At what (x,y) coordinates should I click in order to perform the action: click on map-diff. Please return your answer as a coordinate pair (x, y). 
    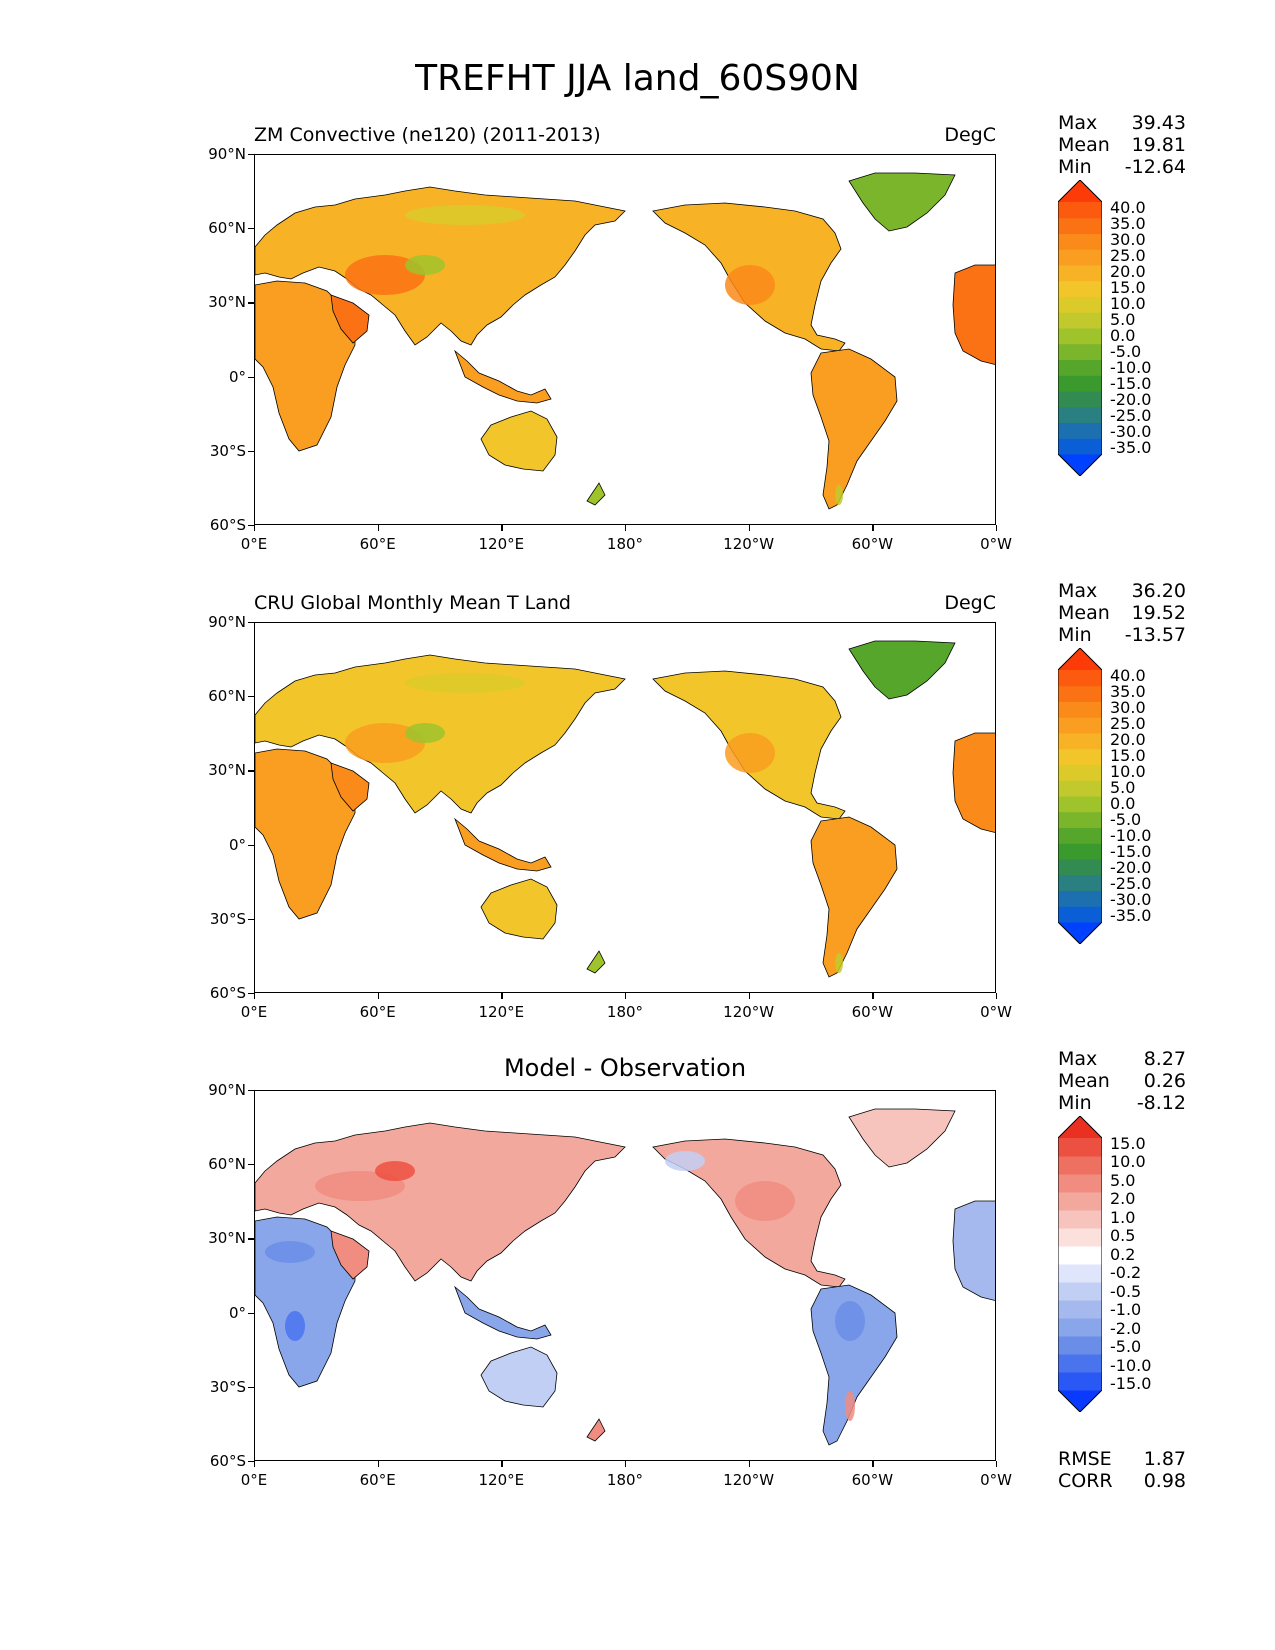
    Looking at the image, I should click on (625, 1275).